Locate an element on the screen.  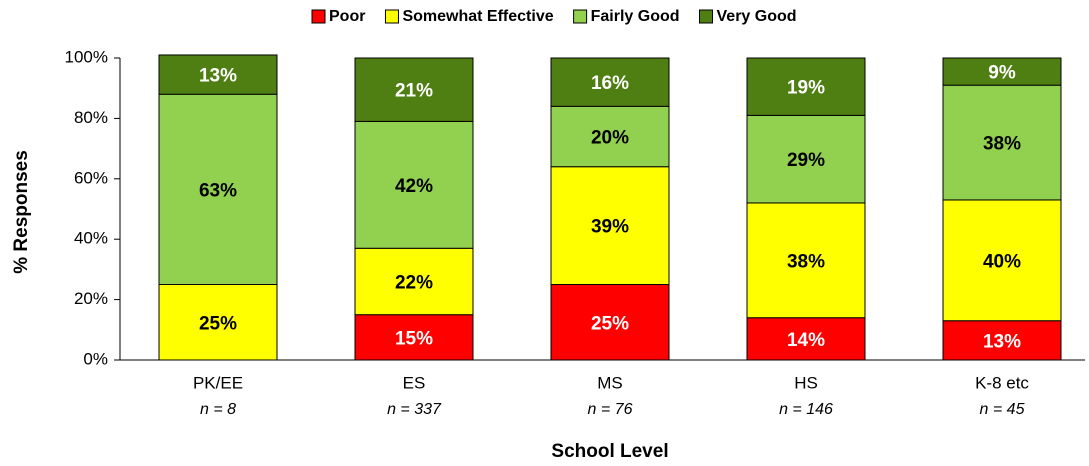
n-label: n = 337 is located at coordinates (414, 409).